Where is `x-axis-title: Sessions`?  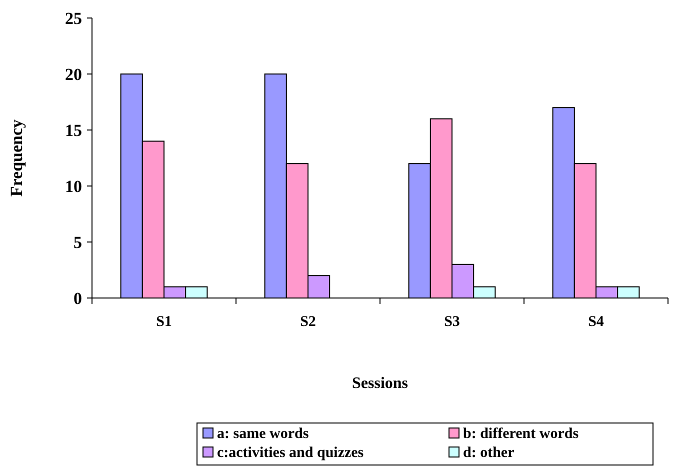
x-axis-title: Sessions is located at coordinates (380, 383).